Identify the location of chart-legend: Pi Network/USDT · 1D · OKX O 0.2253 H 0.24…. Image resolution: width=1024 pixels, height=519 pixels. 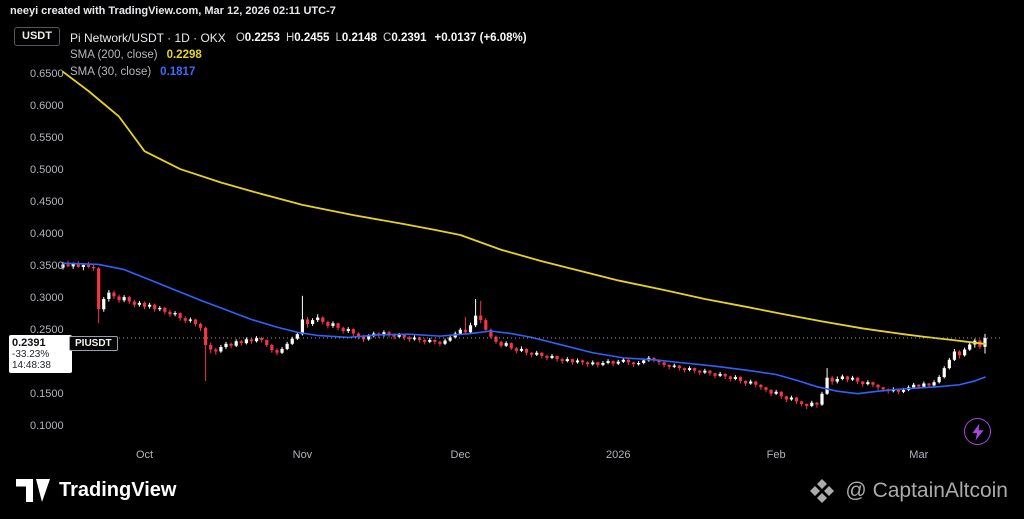
(298, 54).